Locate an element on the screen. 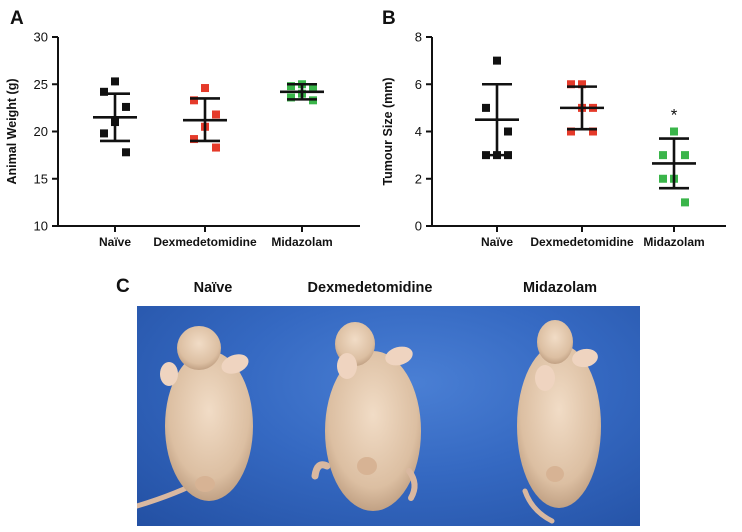  panel-label-c: C is located at coordinates (123, 286).